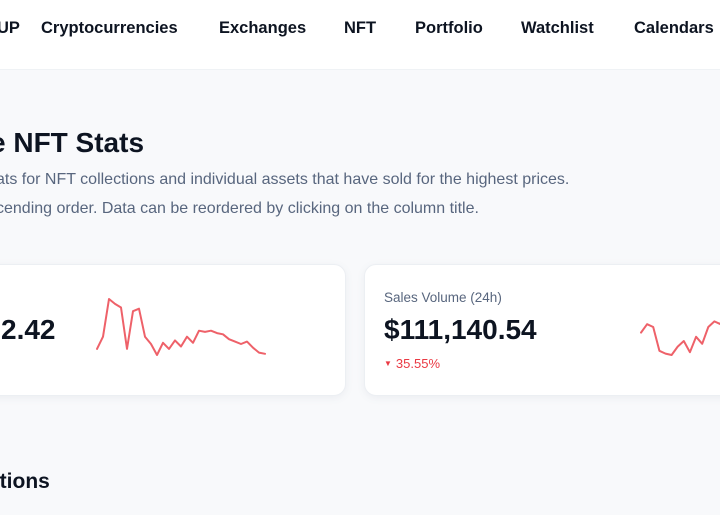  What do you see at coordinates (460, 329) in the screenshot?
I see `stat-card-value: $111,140.54` at bounding box center [460, 329].